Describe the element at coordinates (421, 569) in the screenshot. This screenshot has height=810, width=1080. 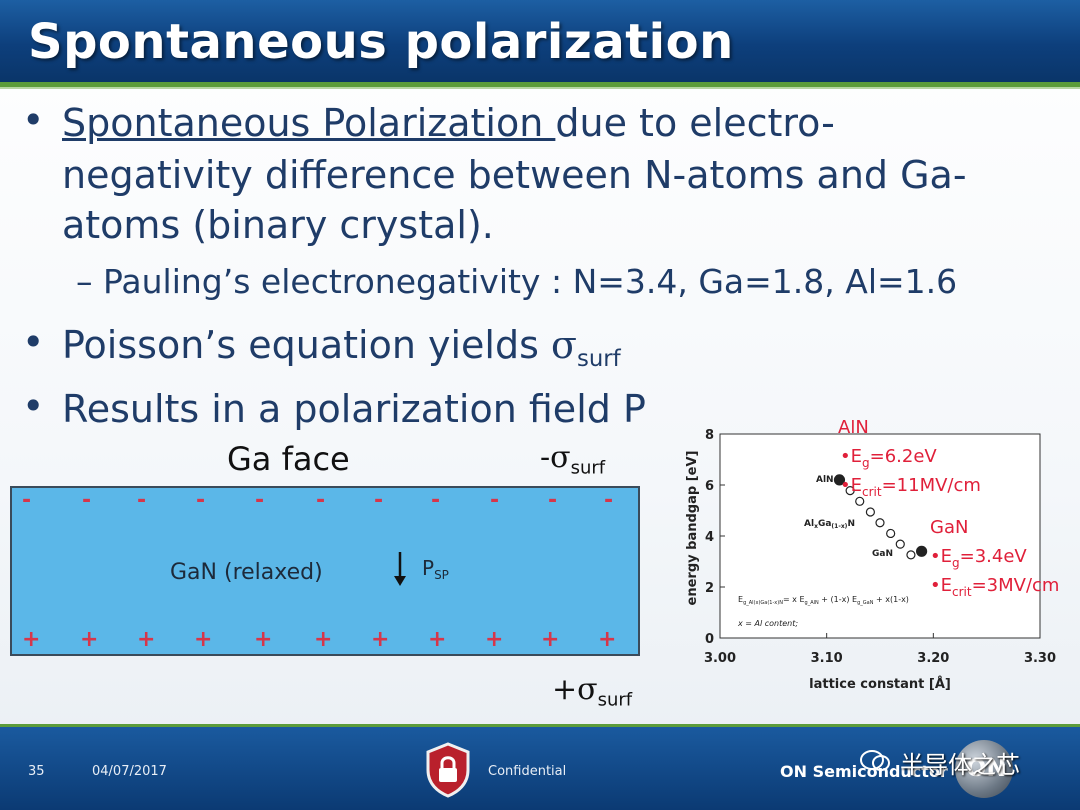
I see `polarization-label: PSP` at that location.